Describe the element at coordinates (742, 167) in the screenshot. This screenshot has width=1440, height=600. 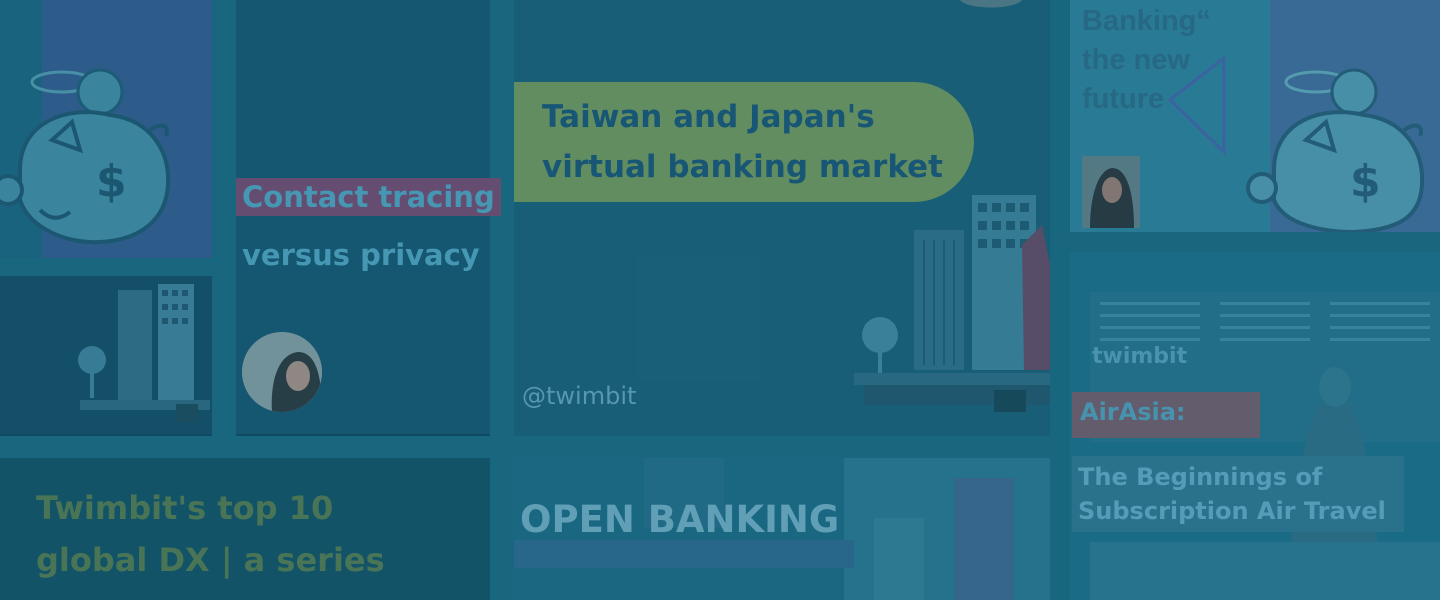
I see `taiwan-headline-line2: virtual banking market` at that location.